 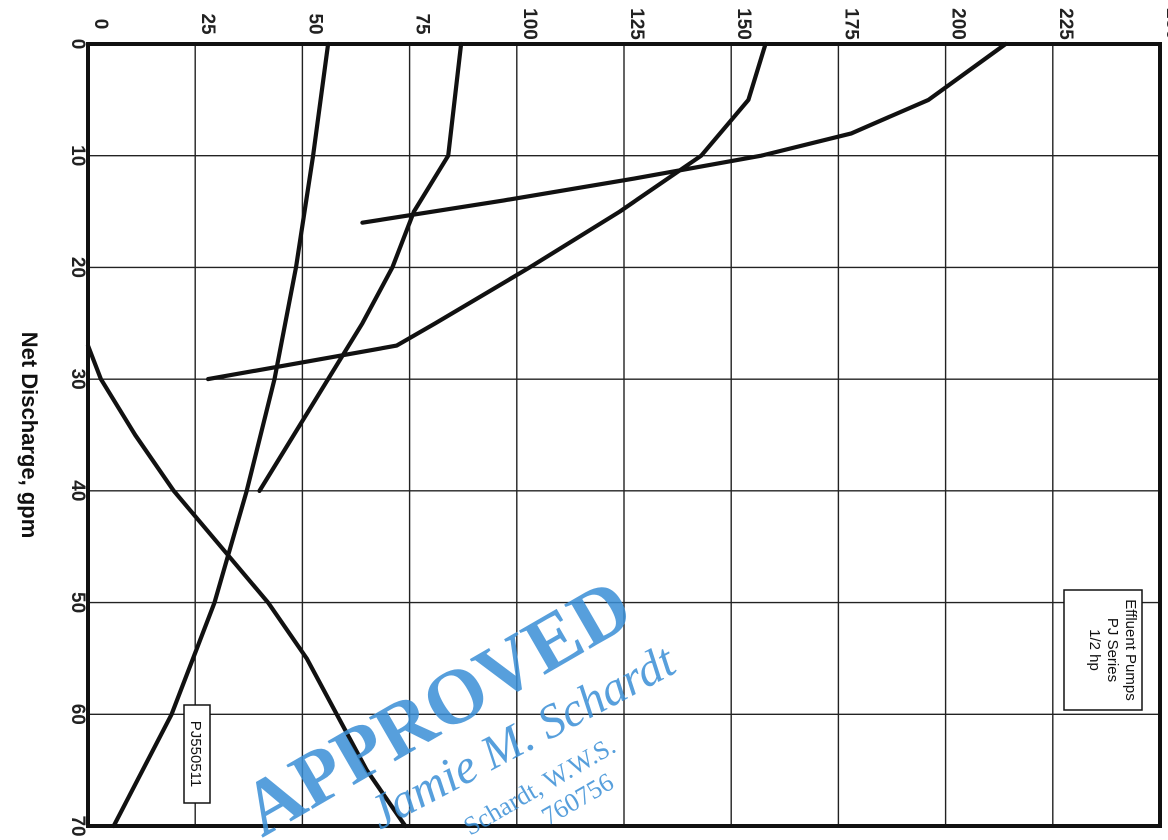 I want to click on tick-label-head-100: 100, so click(x=529, y=24).